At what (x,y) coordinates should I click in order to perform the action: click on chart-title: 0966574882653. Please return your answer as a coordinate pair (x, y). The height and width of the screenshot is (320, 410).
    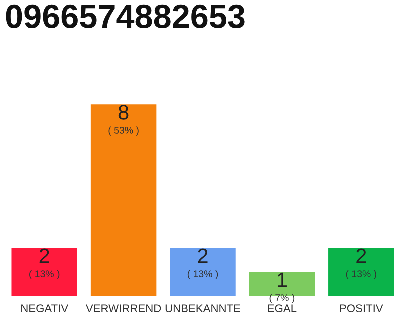
    Looking at the image, I should click on (125, 16).